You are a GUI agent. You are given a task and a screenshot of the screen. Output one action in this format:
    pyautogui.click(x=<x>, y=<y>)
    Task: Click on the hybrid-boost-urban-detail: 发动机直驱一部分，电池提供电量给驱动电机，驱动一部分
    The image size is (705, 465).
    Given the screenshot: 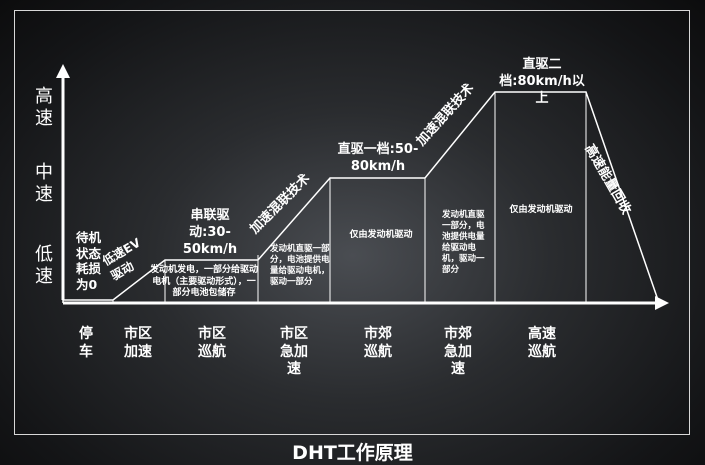 What is the action you would take?
    pyautogui.click(x=300, y=266)
    